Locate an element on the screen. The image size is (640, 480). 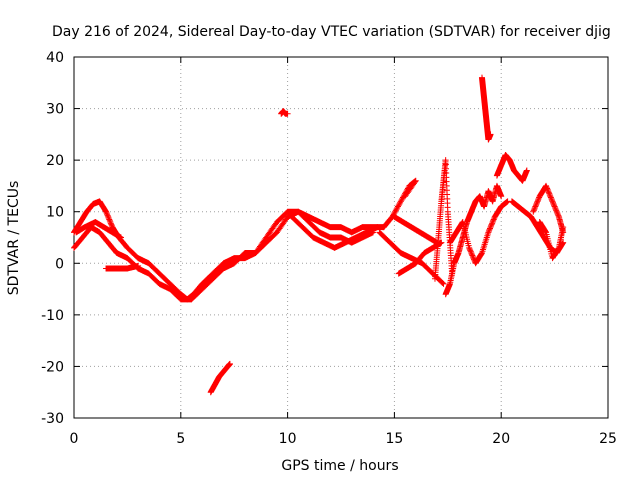
series-track-n is located at coordinates (511, 167).